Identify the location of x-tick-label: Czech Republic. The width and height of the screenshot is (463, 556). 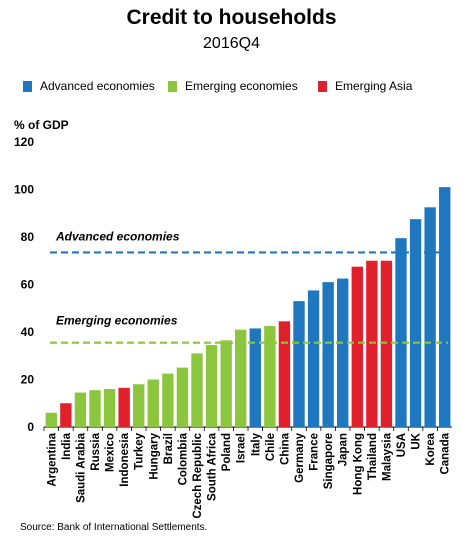
(198, 475).